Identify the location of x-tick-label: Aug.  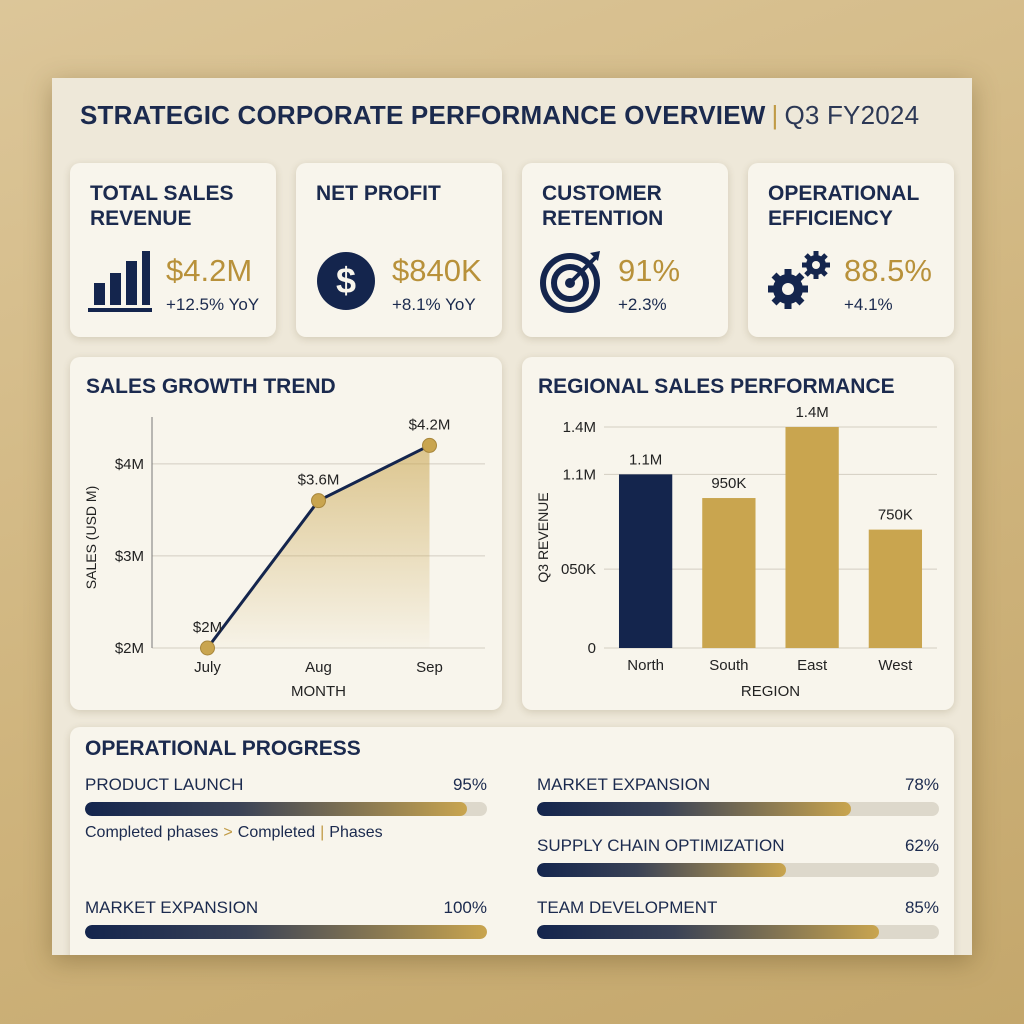
(318, 667).